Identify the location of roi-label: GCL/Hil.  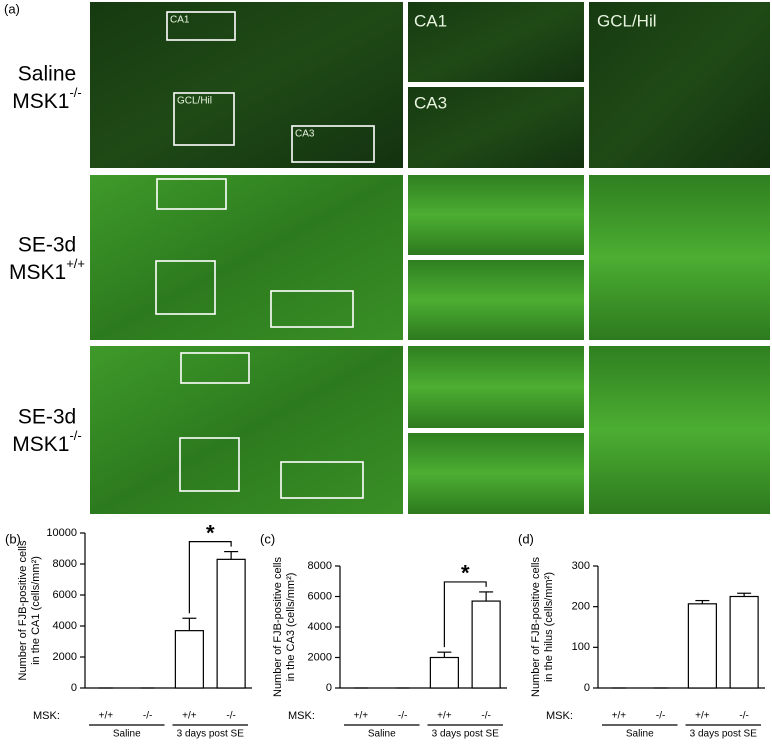
(194, 101).